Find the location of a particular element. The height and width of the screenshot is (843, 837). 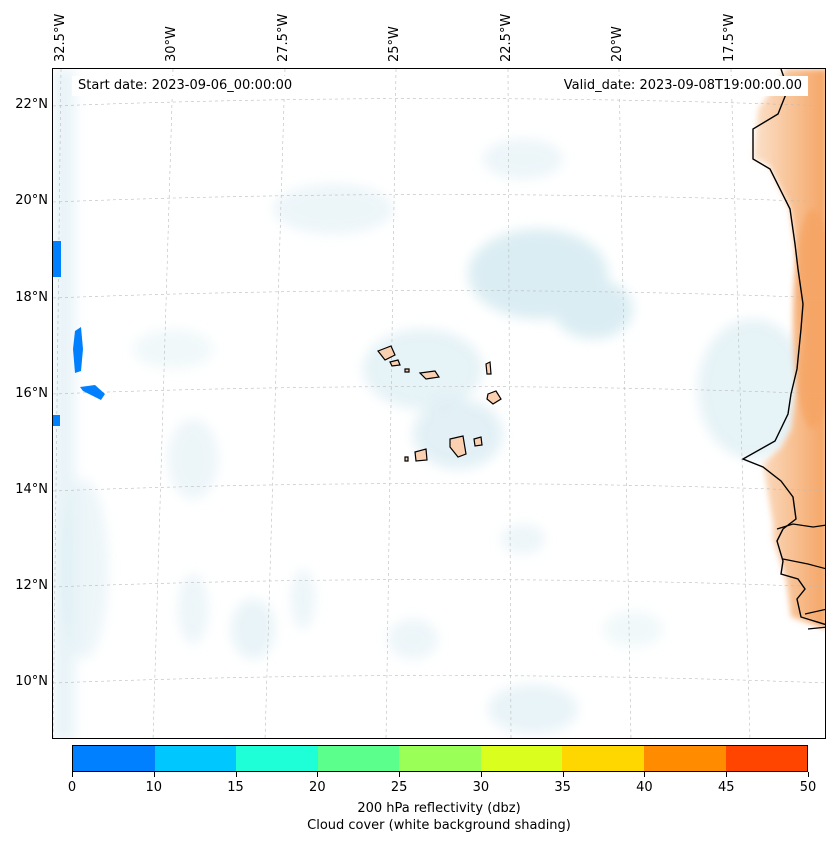

colorbar-tick-label: 50 is located at coordinates (808, 787).